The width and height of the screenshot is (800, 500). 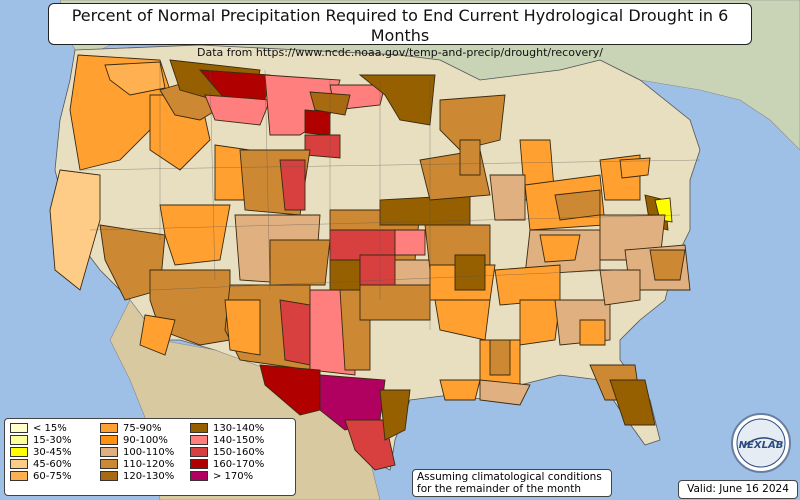 I want to click on nexlab-logo: NEXLAB, so click(x=761, y=443).